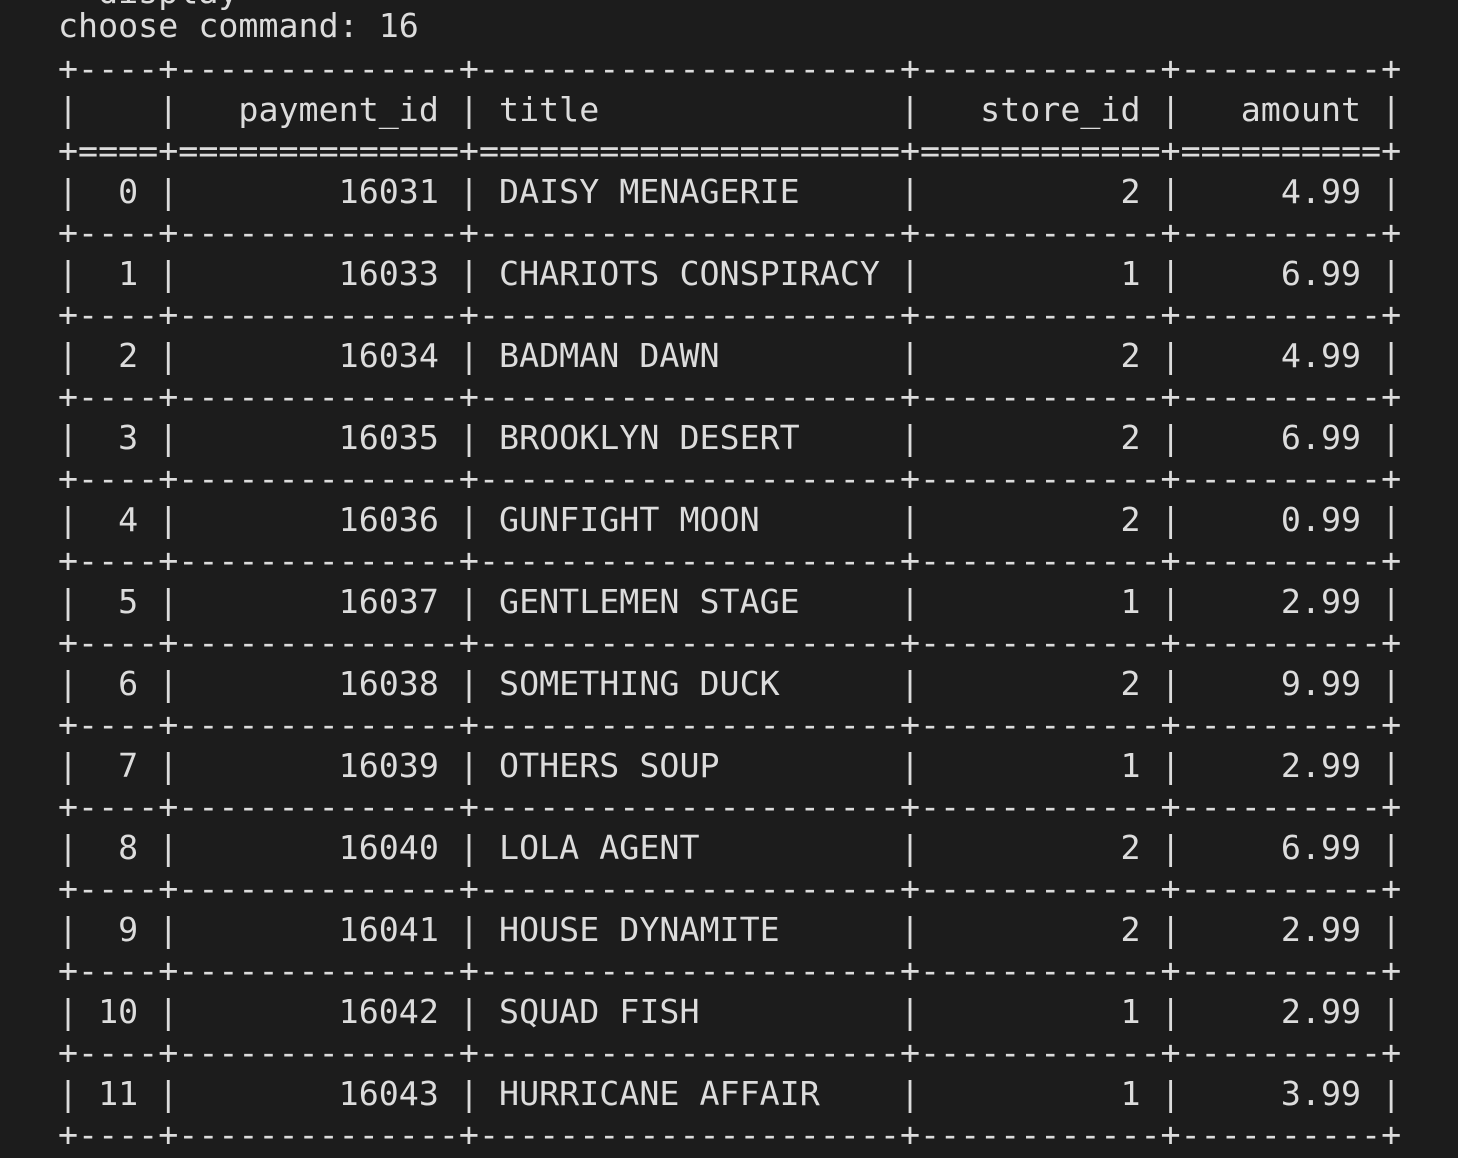 The width and height of the screenshot is (1458, 1158). I want to click on table-cell: HURRICANE AFFAIR, so click(689, 1093).